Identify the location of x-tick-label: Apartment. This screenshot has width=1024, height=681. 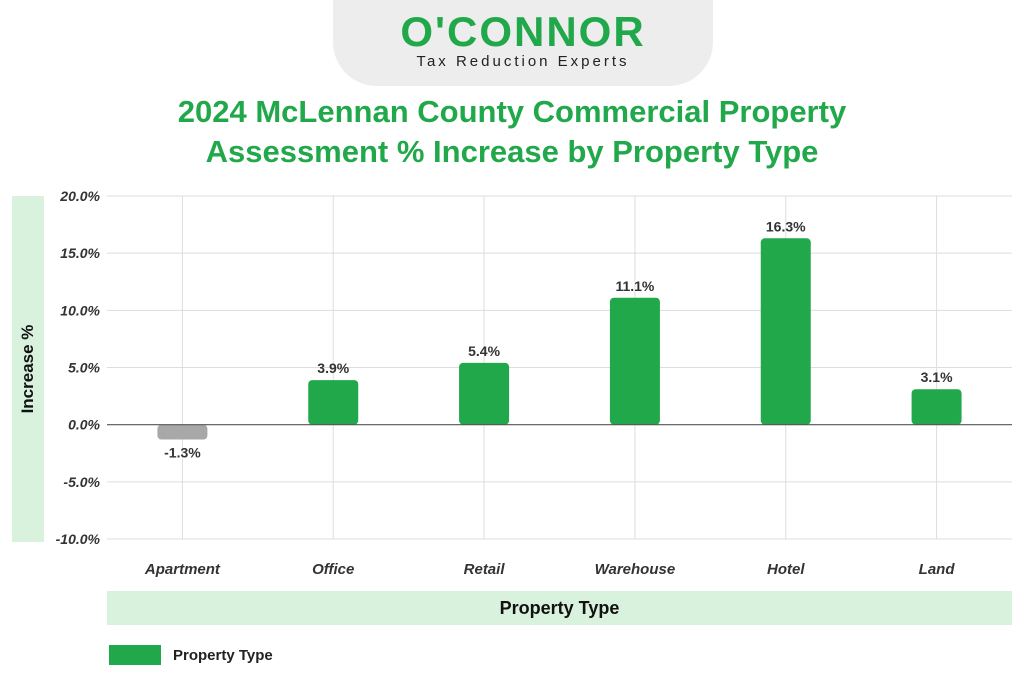
(182, 569).